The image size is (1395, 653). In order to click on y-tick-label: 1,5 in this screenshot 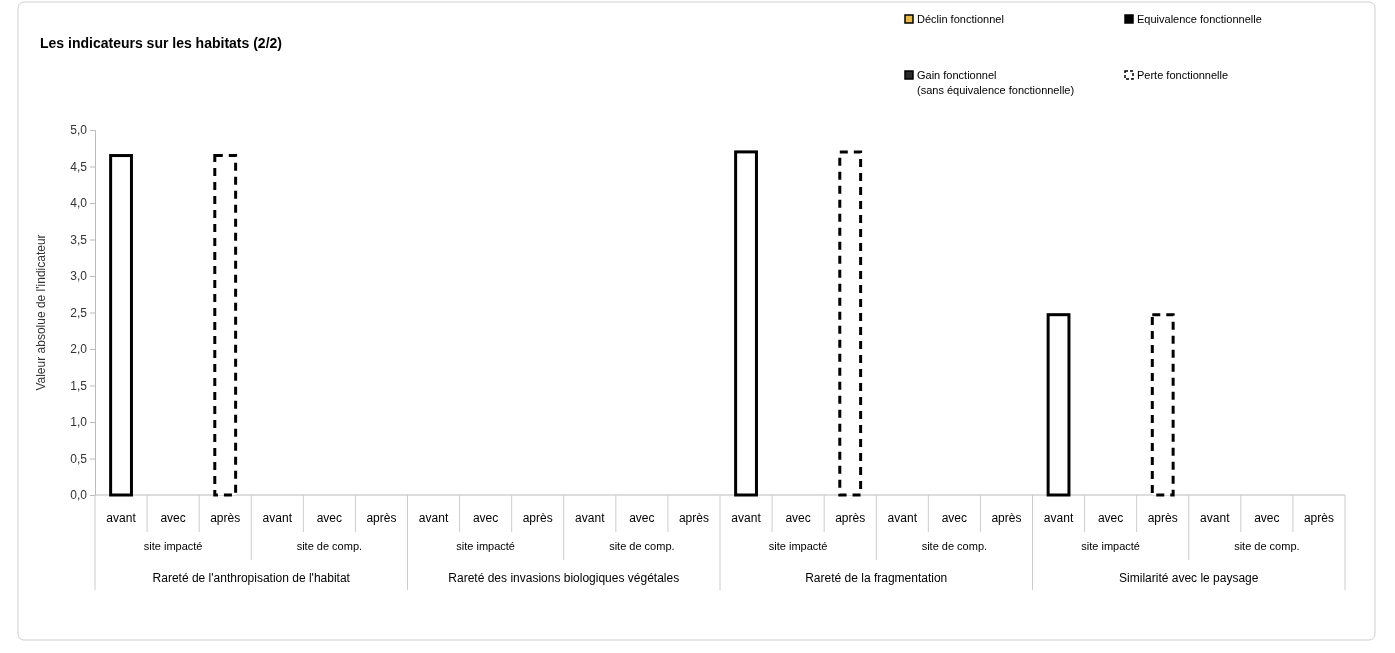, I will do `click(79, 385)`.